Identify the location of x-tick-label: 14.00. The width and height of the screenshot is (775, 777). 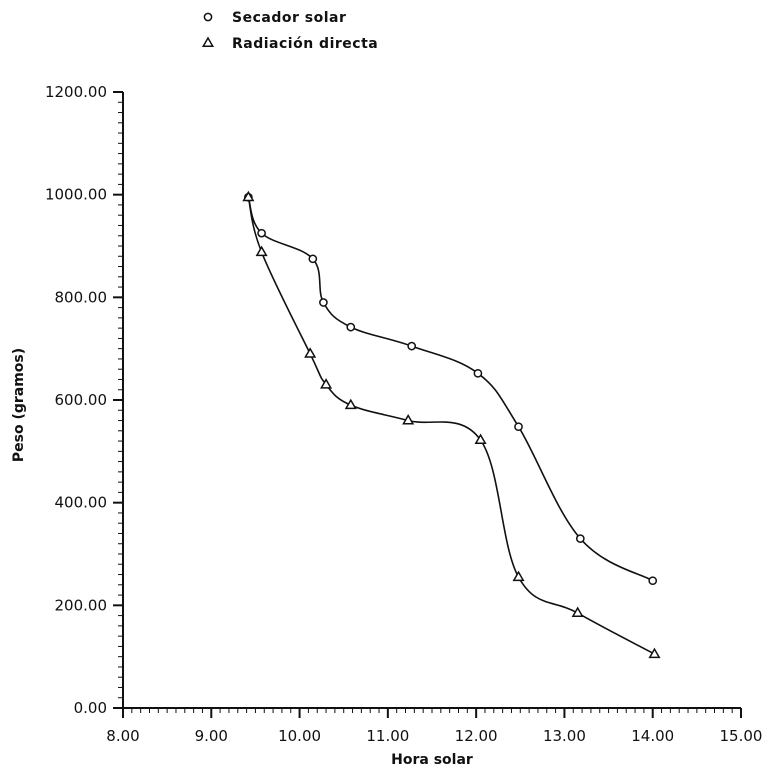
(652, 736).